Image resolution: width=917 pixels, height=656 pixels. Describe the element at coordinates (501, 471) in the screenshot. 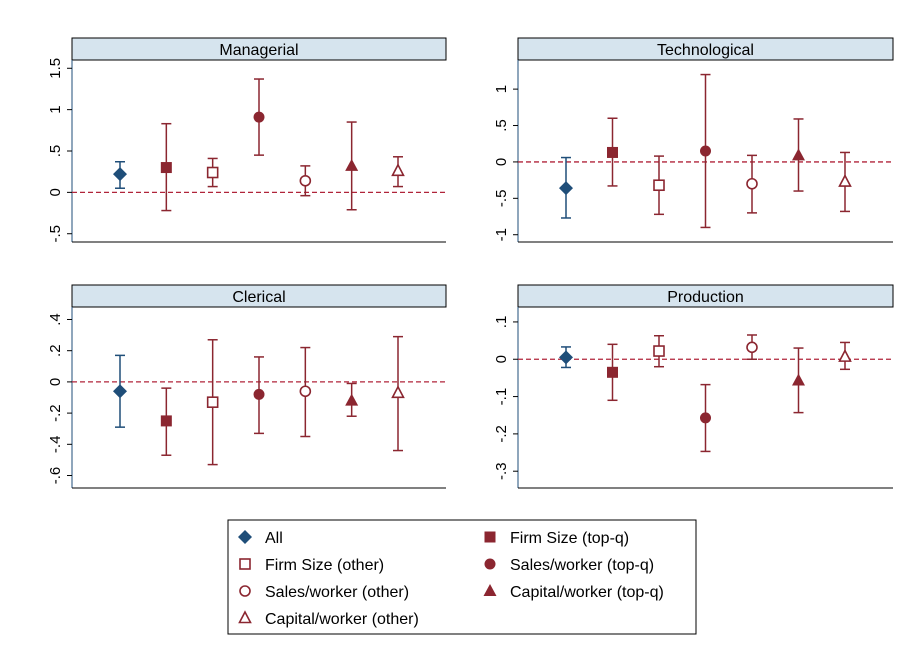

I see `y-tick-label: -.3` at that location.